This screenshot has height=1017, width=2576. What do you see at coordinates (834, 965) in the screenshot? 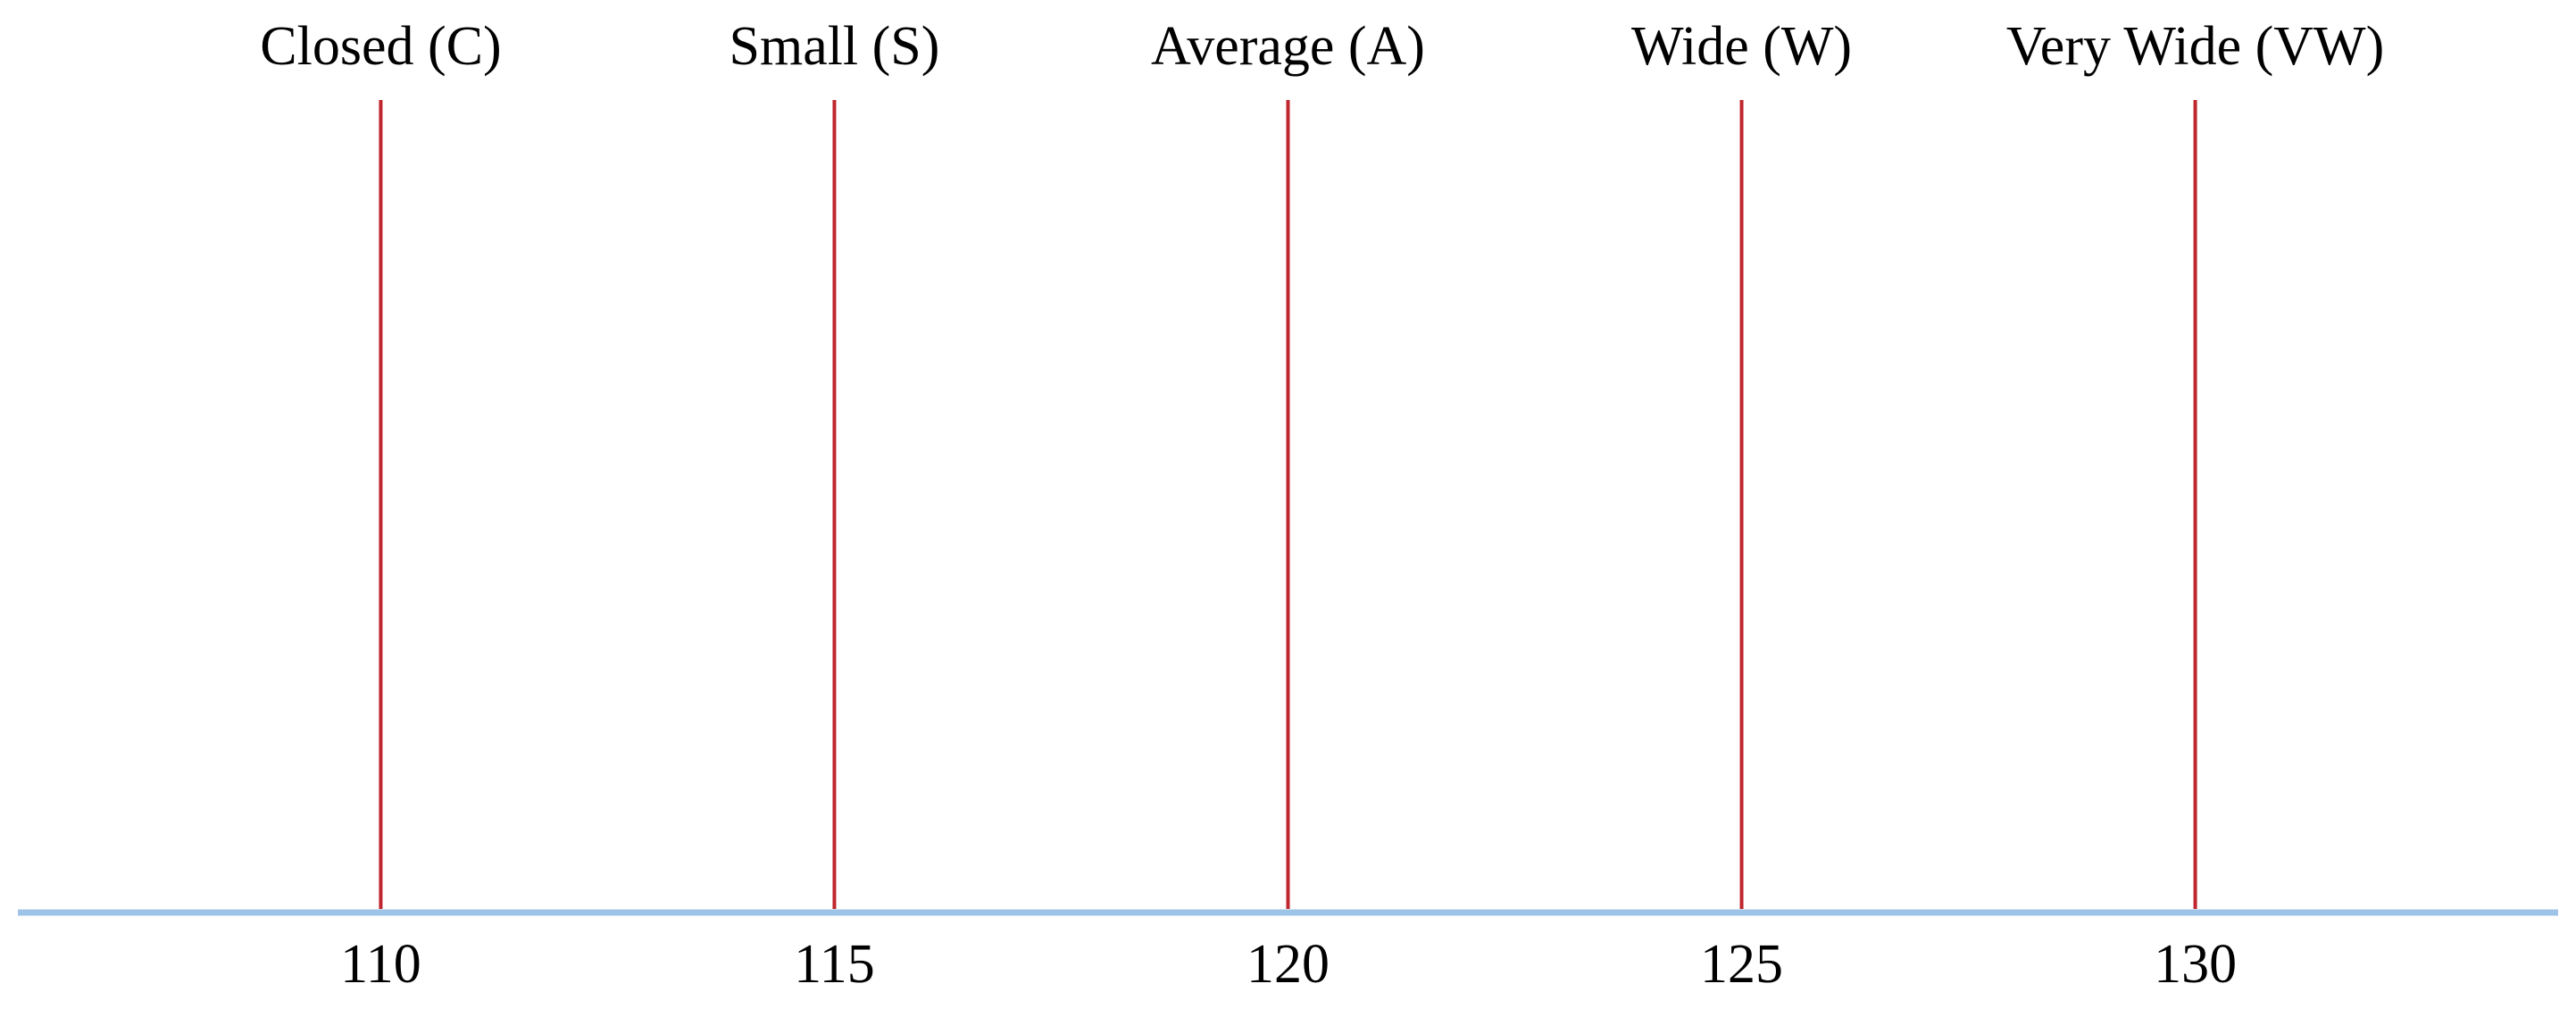
I see `x-tick-label-1: 115` at bounding box center [834, 965].